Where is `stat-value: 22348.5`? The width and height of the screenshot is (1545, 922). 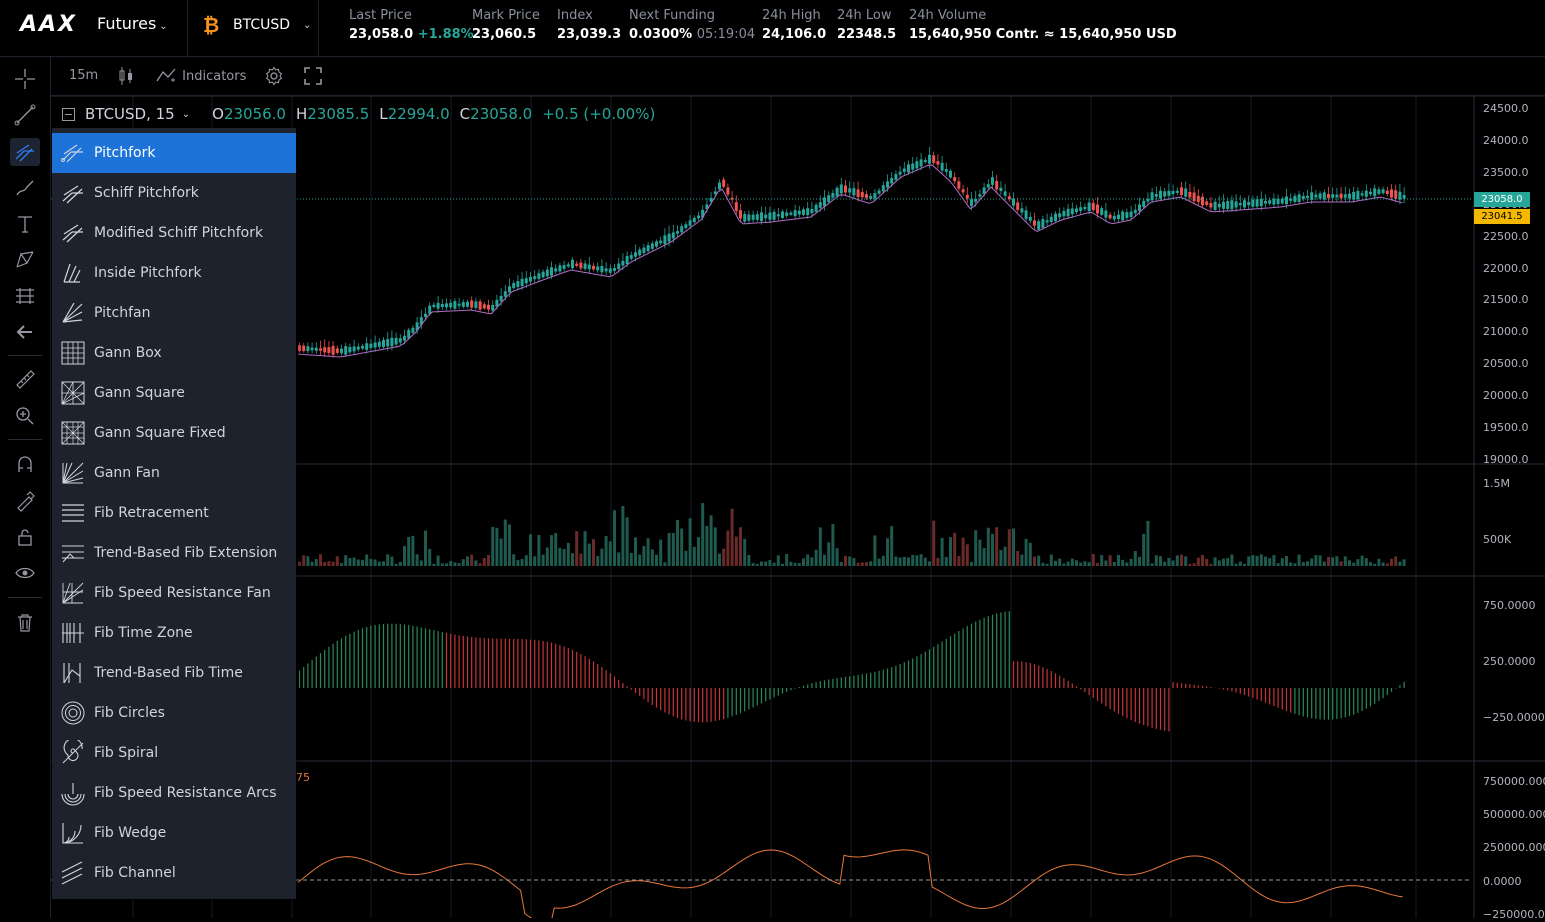
stat-value: 22348.5 is located at coordinates (867, 34).